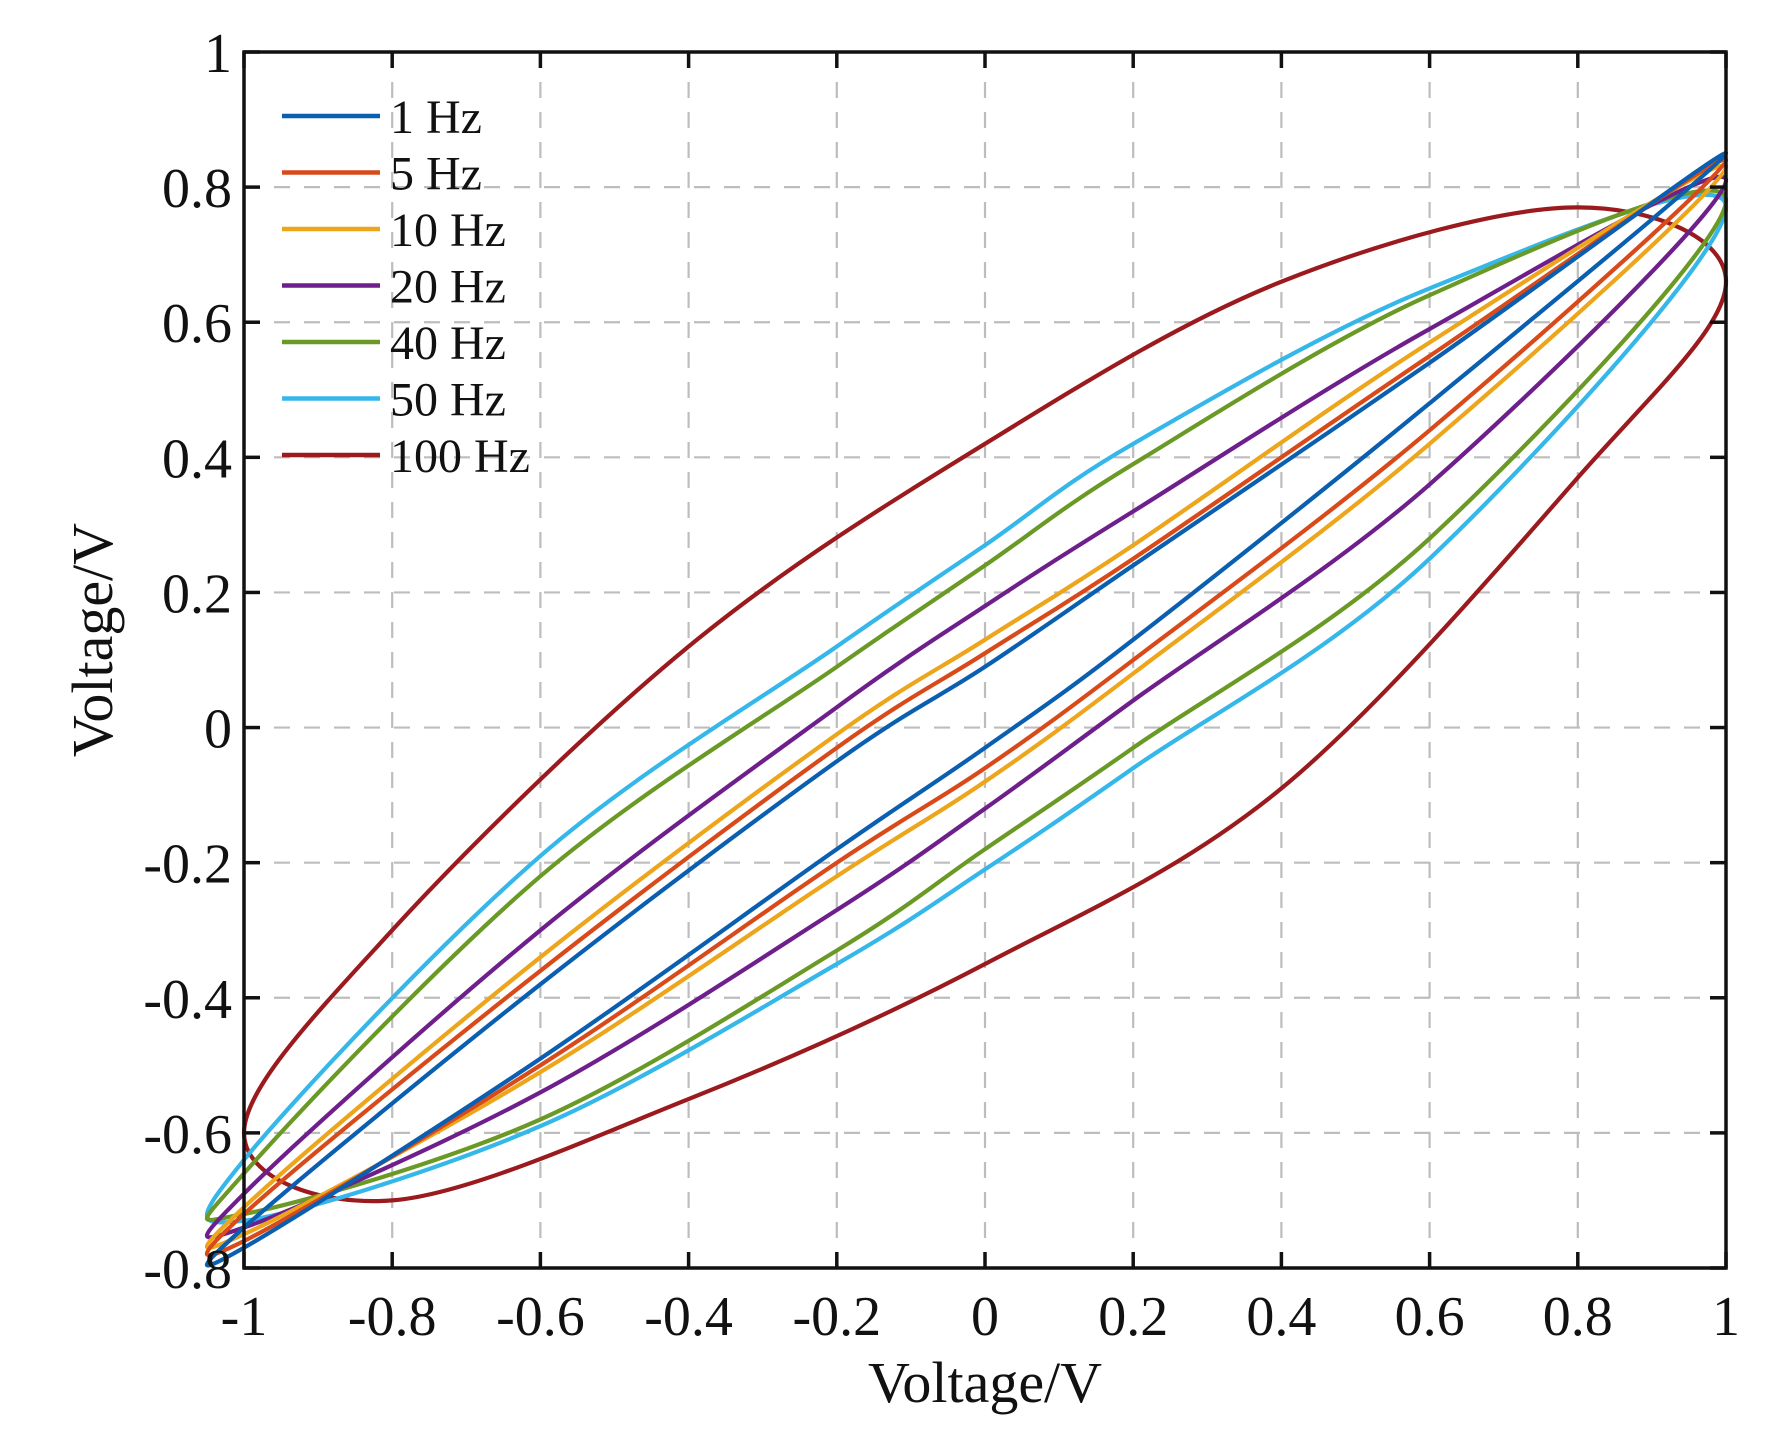 The height and width of the screenshot is (1433, 1772). I want to click on x-tick-label: 0.2, so click(1133, 1317).